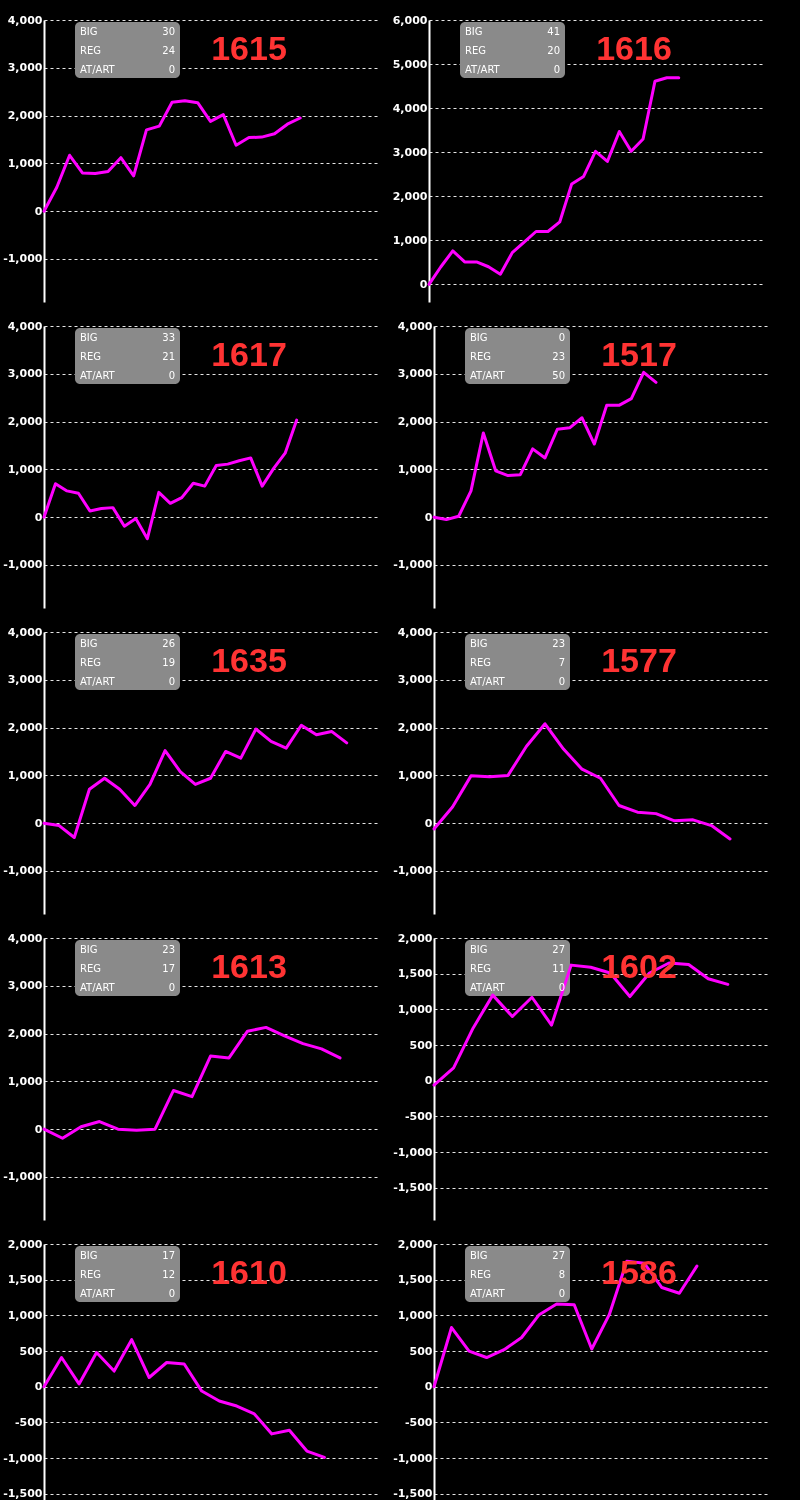 The height and width of the screenshot is (1500, 800). I want to click on chart-title: 1616, so click(634, 48).